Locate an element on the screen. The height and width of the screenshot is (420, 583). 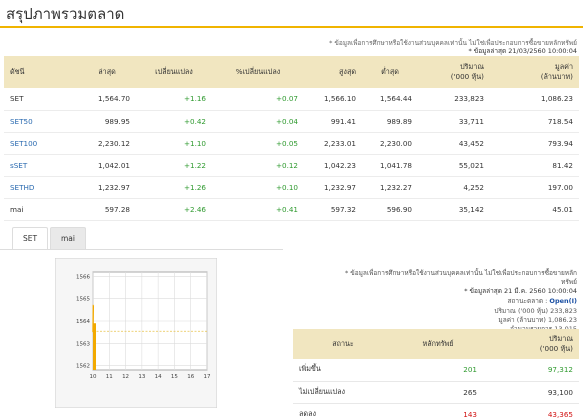
index-high: 991.41 is located at coordinates (333, 121).